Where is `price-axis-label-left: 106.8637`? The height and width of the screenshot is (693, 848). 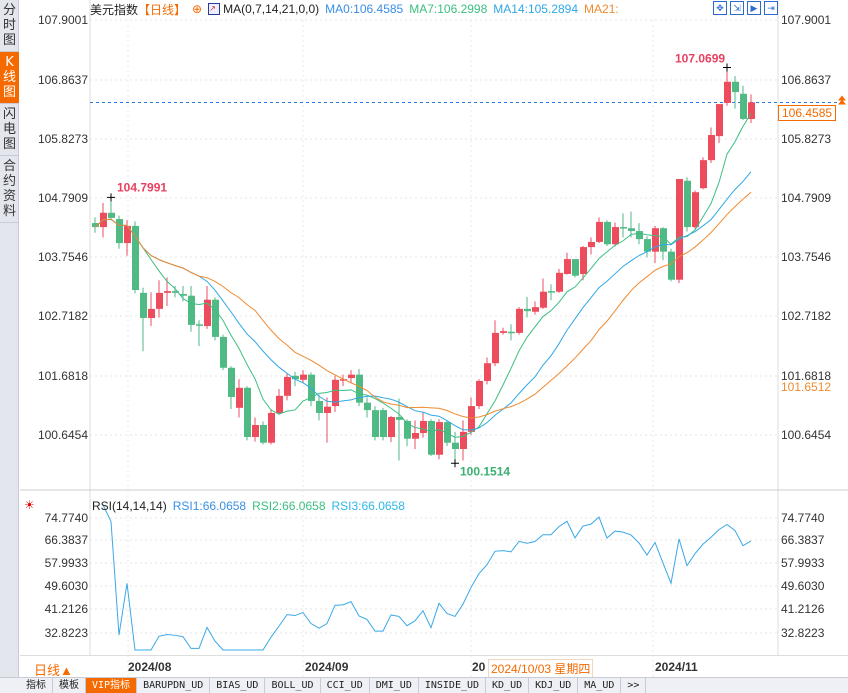
price-axis-label-left: 106.8637 is located at coordinates (62, 80).